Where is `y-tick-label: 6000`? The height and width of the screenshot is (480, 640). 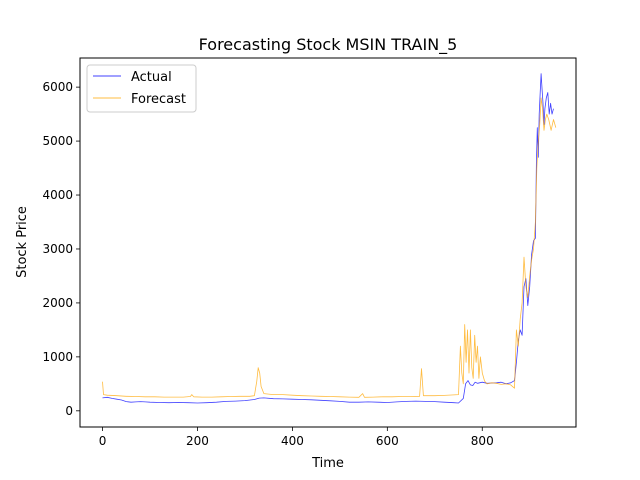 y-tick-label: 6000 is located at coordinates (57, 87).